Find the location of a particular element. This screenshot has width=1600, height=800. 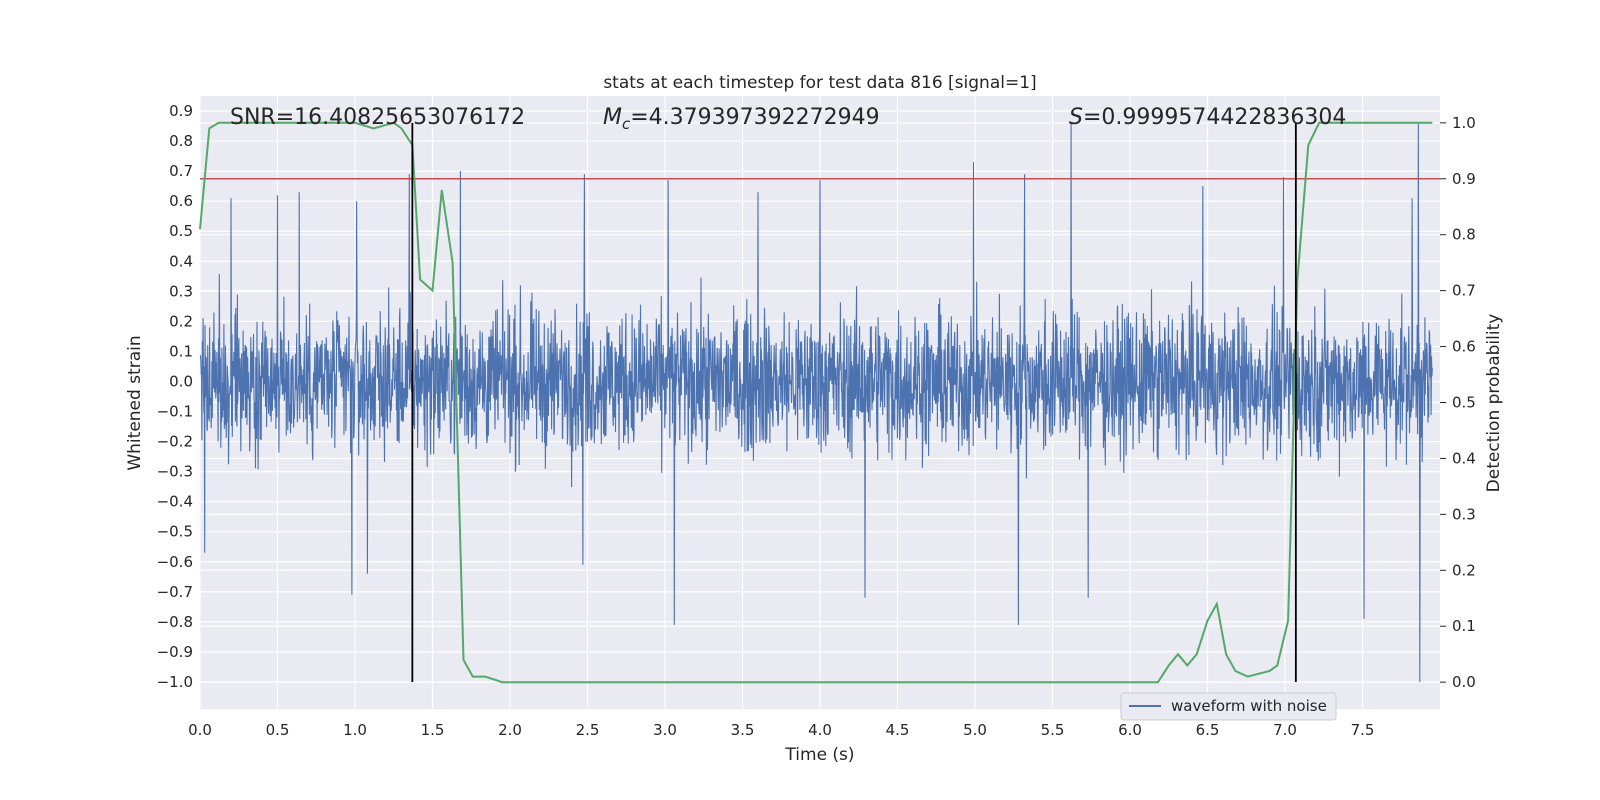

x-tick-label: 4.5 is located at coordinates (898, 730).